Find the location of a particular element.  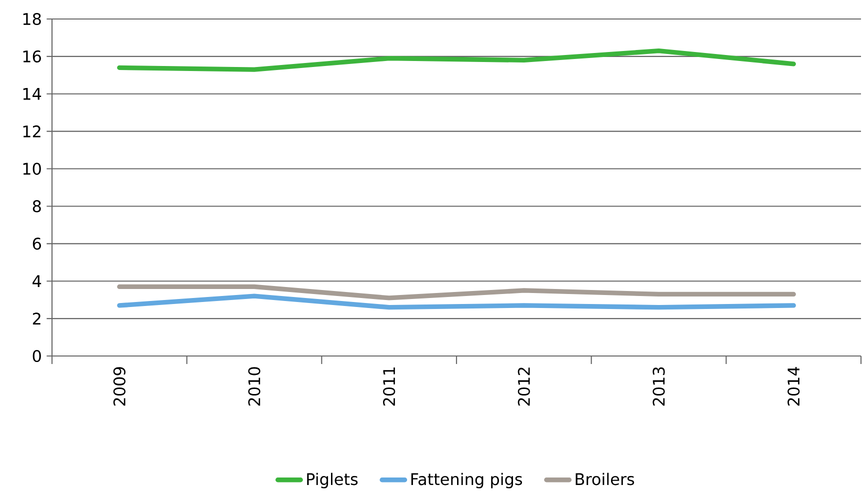

y-tick-label: 14 is located at coordinates (32, 94).